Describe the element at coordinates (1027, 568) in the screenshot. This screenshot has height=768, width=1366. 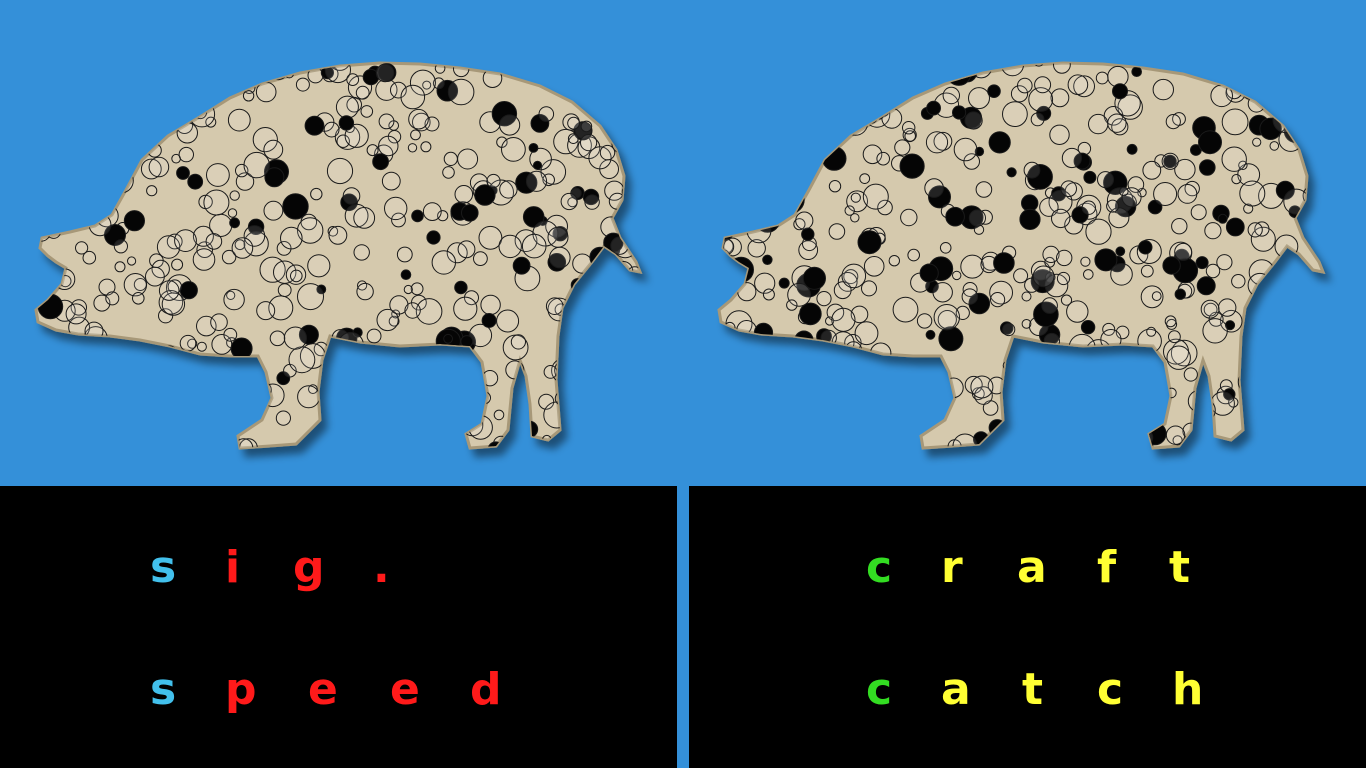
I see `word-craft: c r a f t` at that location.